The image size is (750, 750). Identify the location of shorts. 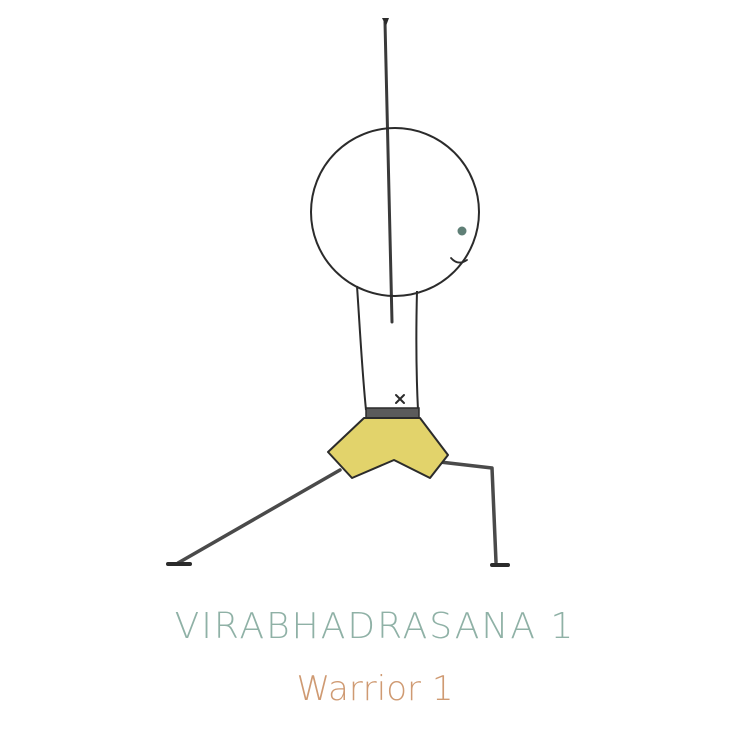
(388, 448).